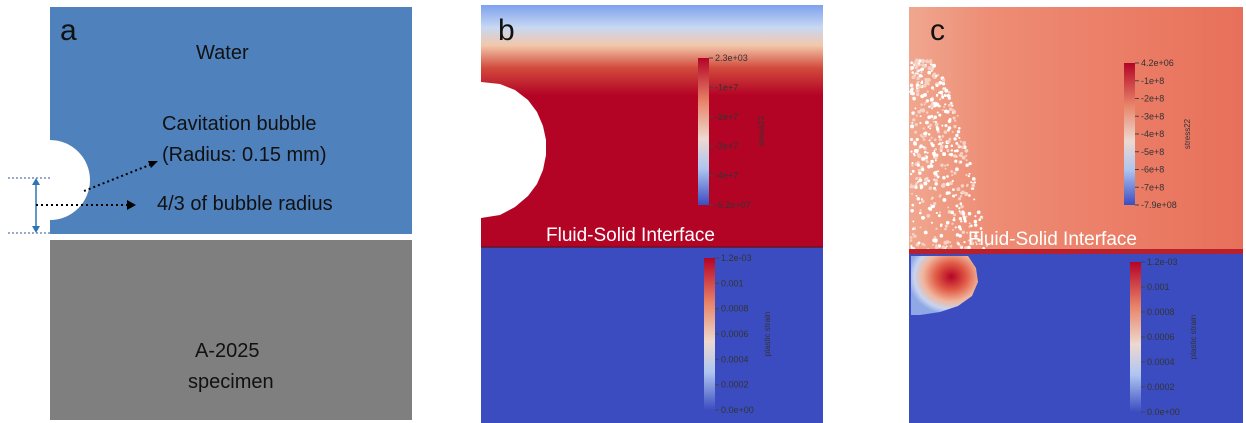 The width and height of the screenshot is (1246, 423). I want to click on bubble-void, so click(513, 150).